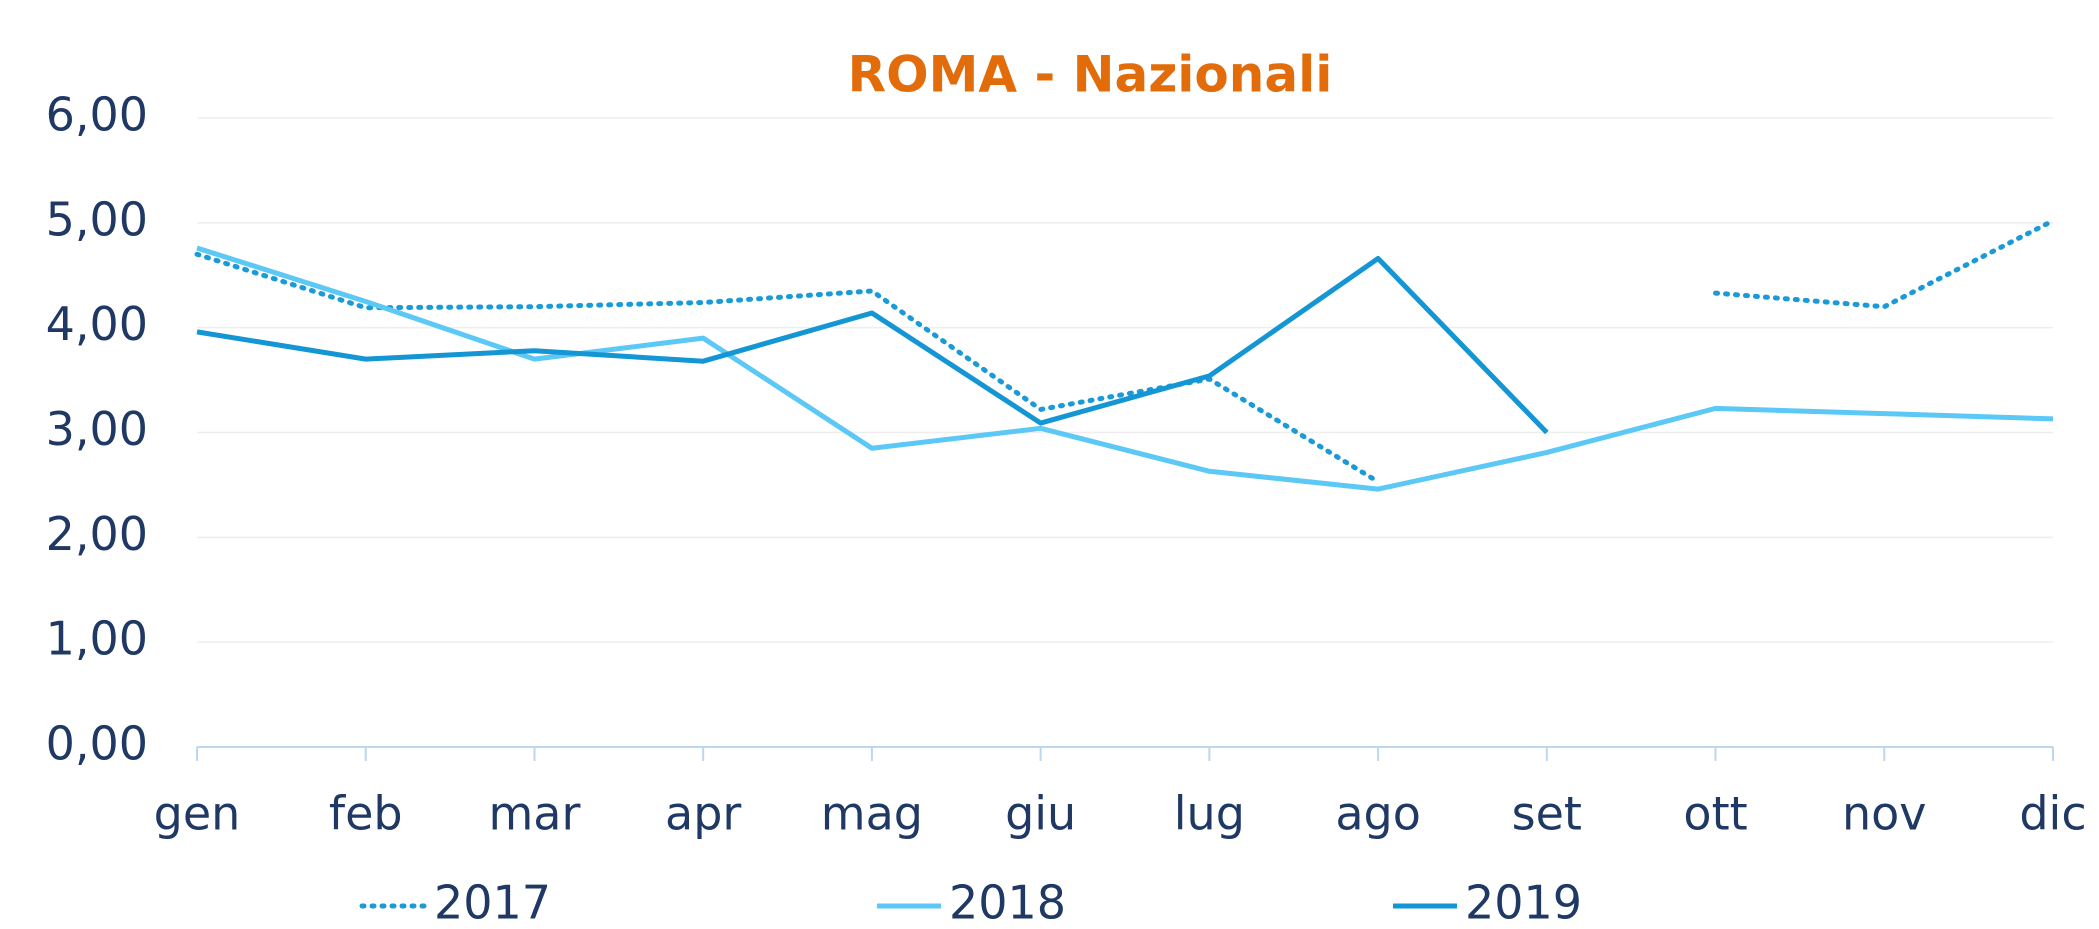 This screenshot has height=929, width=2099. Describe the element at coordinates (534, 814) in the screenshot. I see `x-tick-label: mar` at that location.